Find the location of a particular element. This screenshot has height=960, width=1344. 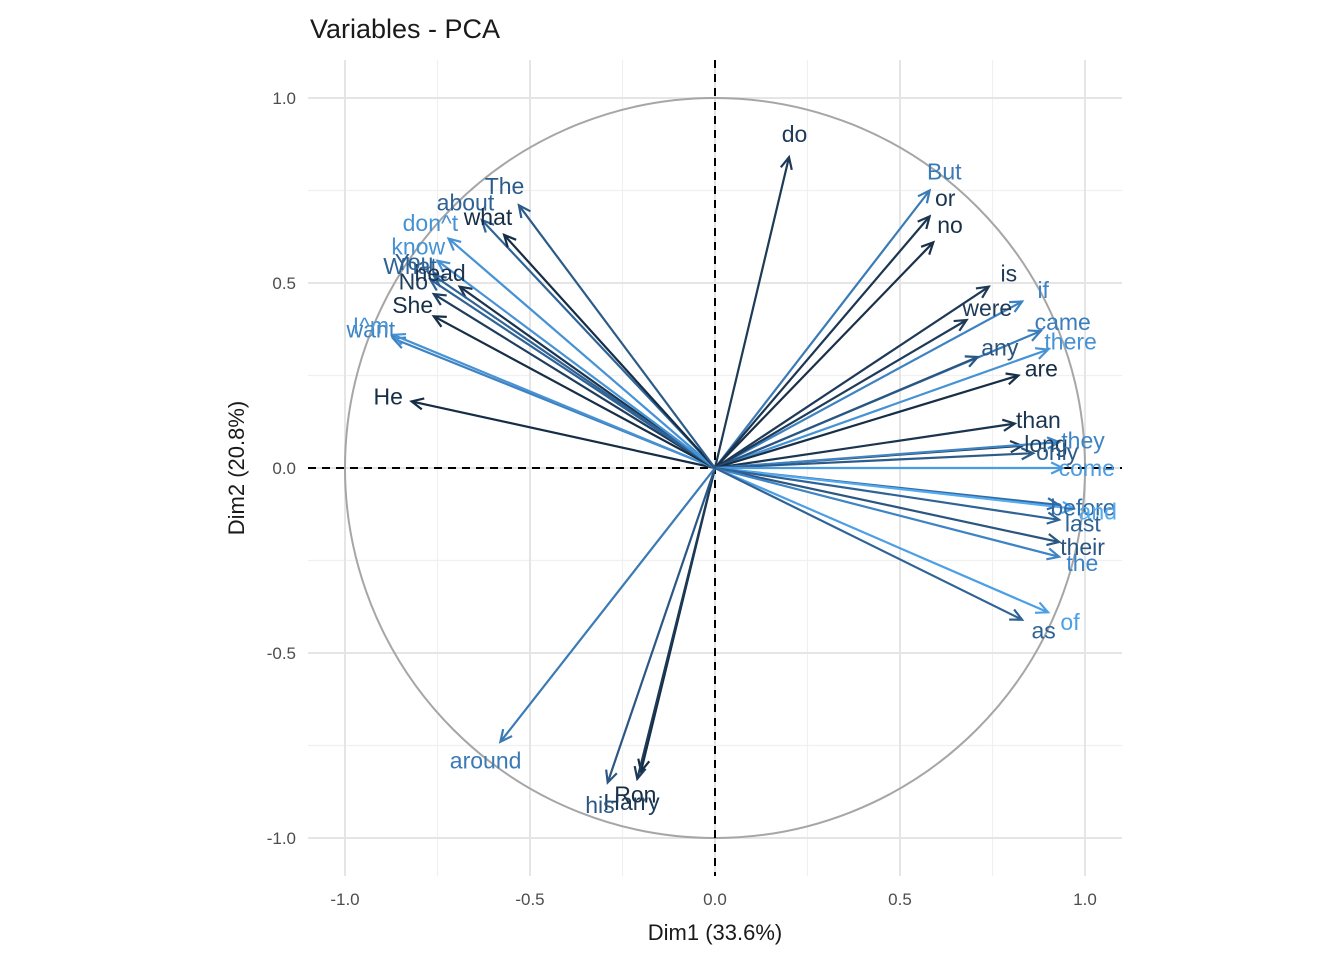

x-axis-title: Dim1 (33.6%) is located at coordinates (715, 932).